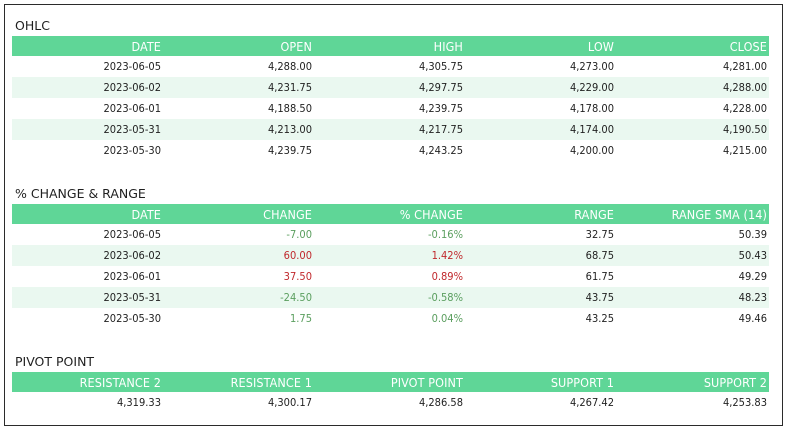  What do you see at coordinates (591, 108) in the screenshot?
I see `ohlc-cell-low: 4,178.00` at bounding box center [591, 108].